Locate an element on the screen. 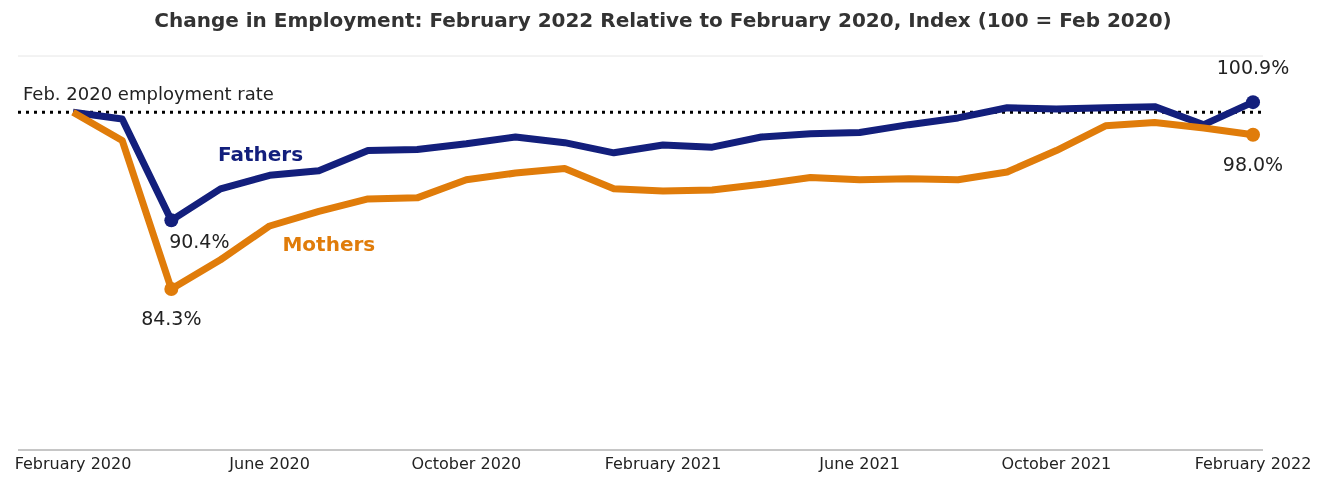  chart-title: Change in Employment: February 2022 Relative to February 2020, Index (100 = Feb 2020) is located at coordinates (663, 20).